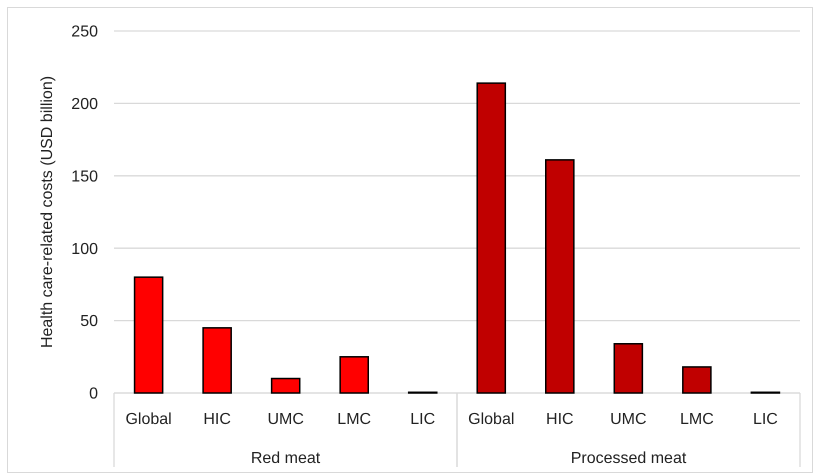 This screenshot has height=475, width=820. I want to click on text: Processed meat, so click(628, 458).